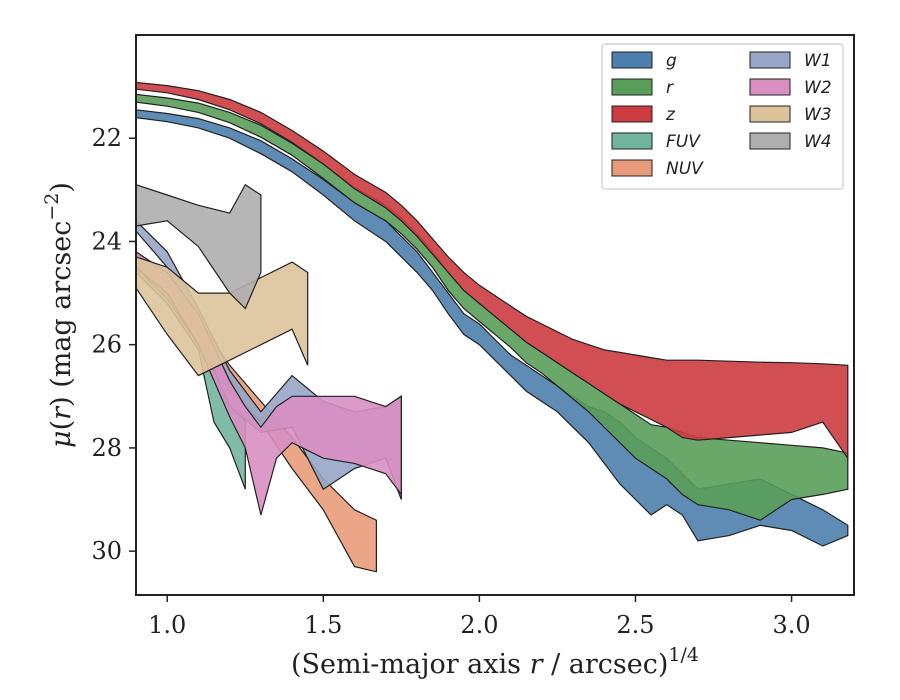 The height and width of the screenshot is (700, 900). What do you see at coordinates (106, 241) in the screenshot?
I see `y-tick-label: 24` at bounding box center [106, 241].